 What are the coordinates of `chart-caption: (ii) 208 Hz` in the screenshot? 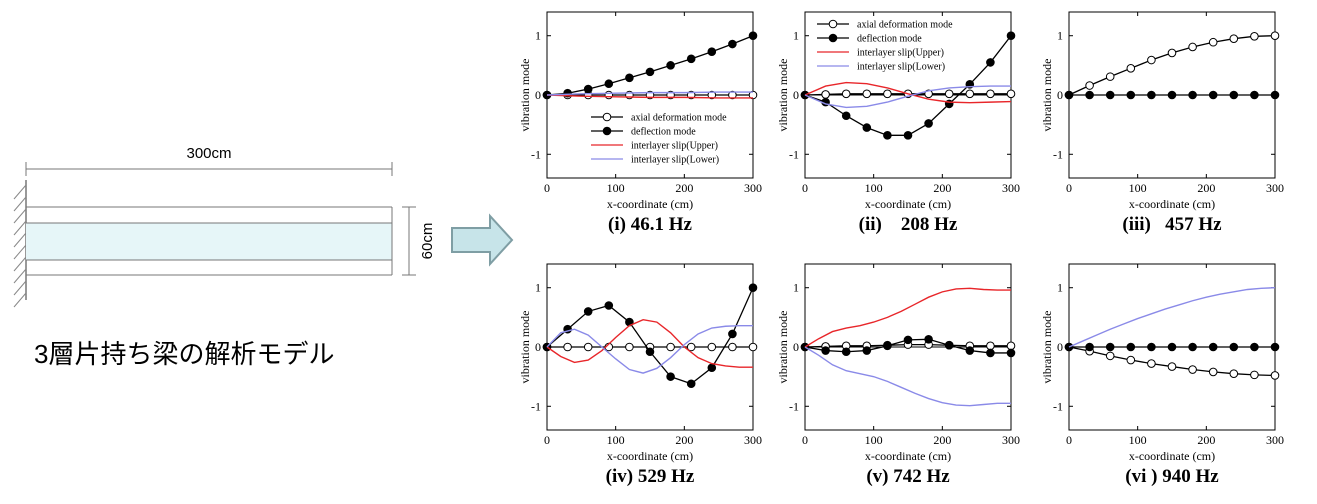 It's located at (908, 224).